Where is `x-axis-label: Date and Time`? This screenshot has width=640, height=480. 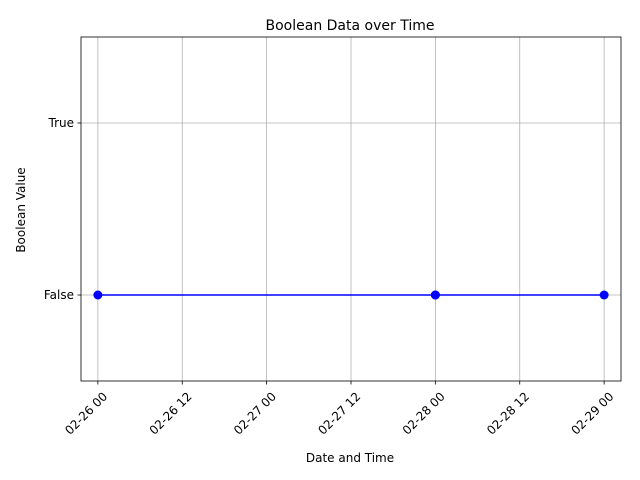
x-axis-label: Date and Time is located at coordinates (350, 458).